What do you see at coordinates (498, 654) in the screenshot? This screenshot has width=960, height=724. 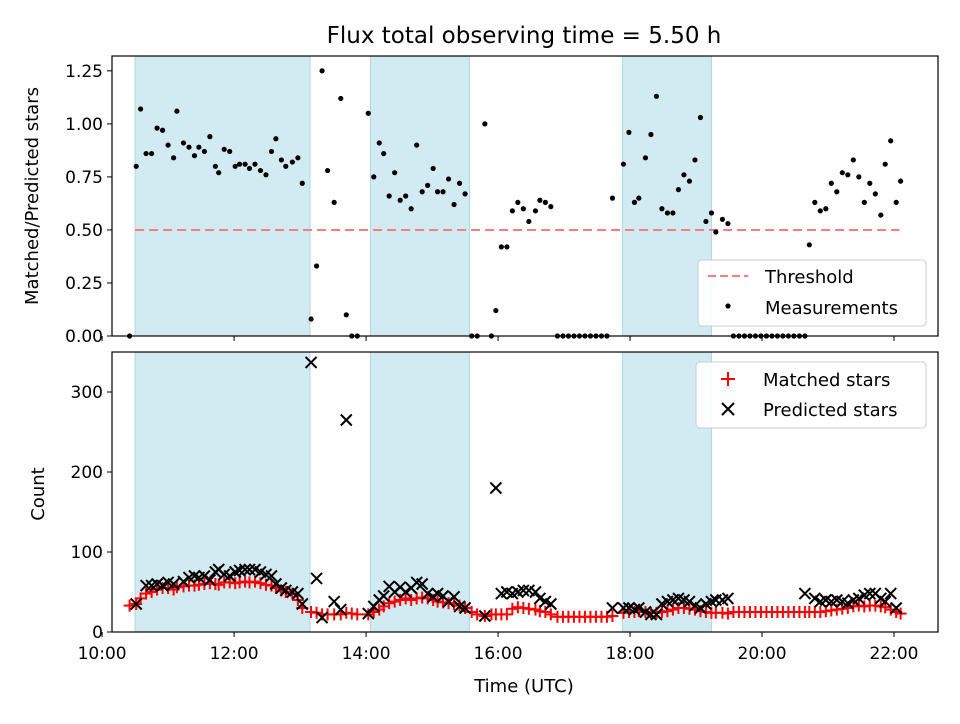 I see `x-tick-label: 16:00` at bounding box center [498, 654].